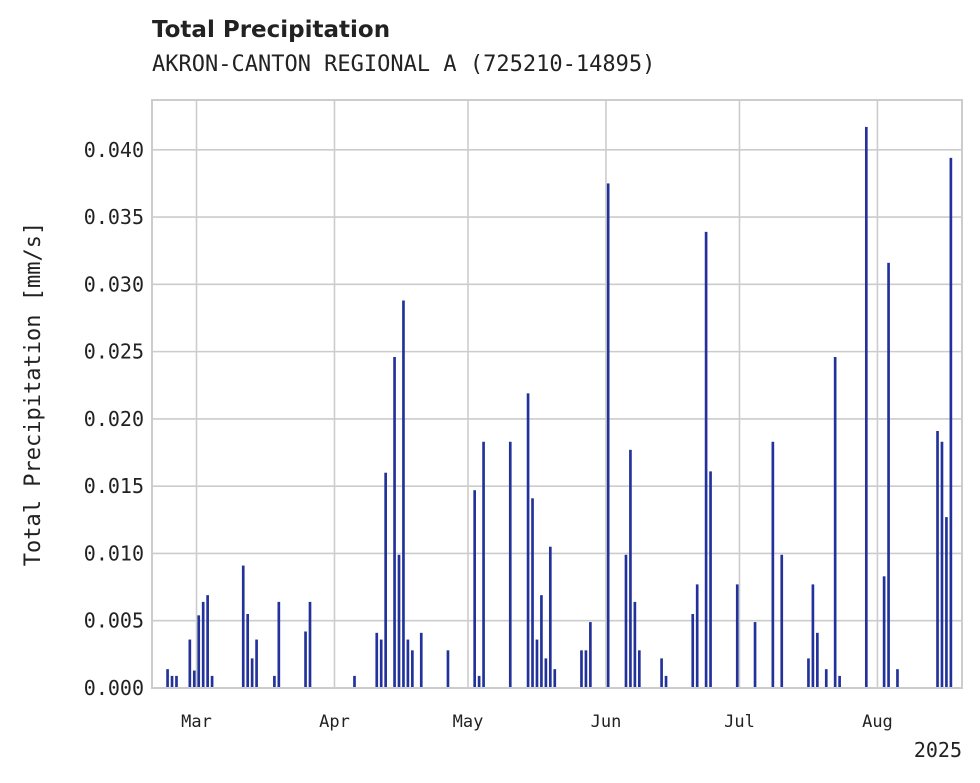 Image resolution: width=980 pixels, height=783 pixels. Describe the element at coordinates (114, 150) in the screenshot. I see `y-tick-label: 0.040` at that location.